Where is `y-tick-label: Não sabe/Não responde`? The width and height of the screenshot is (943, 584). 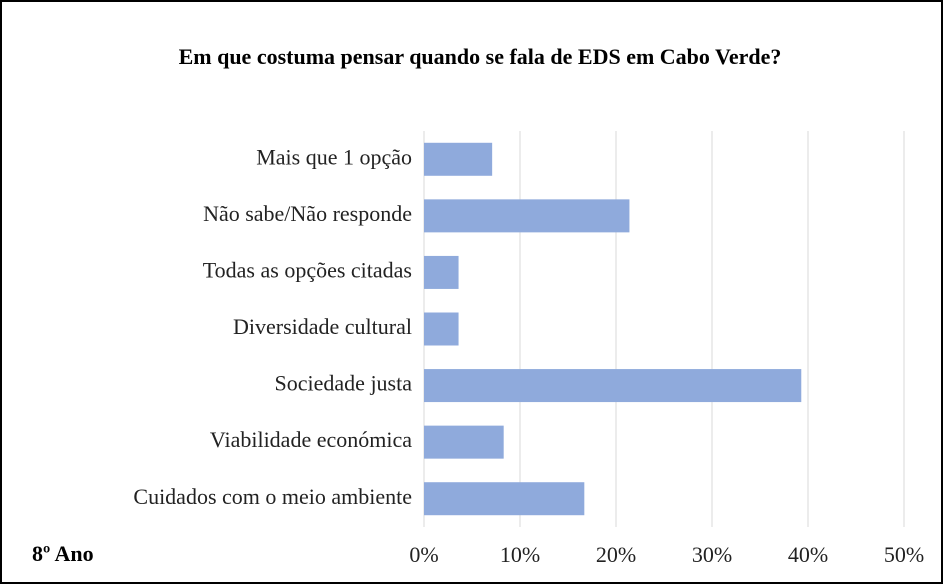
y-tick-label: Não sabe/Não responde is located at coordinates (307, 213).